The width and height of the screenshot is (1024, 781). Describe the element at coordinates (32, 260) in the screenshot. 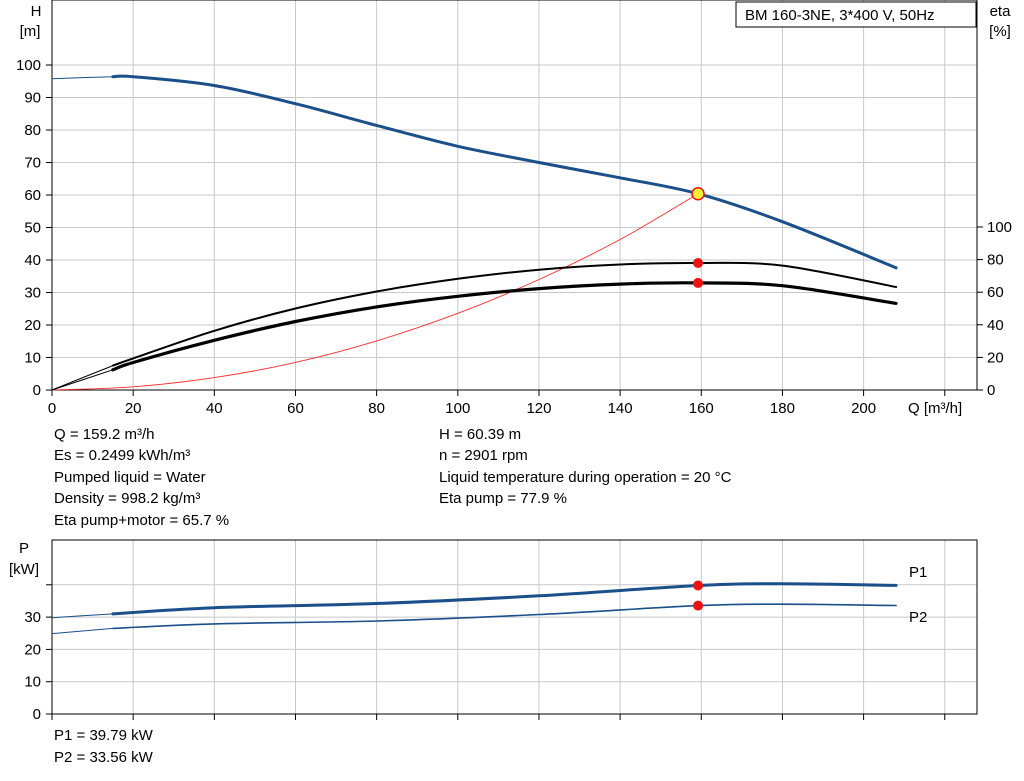

I see `h-tick-label: 40` at that location.